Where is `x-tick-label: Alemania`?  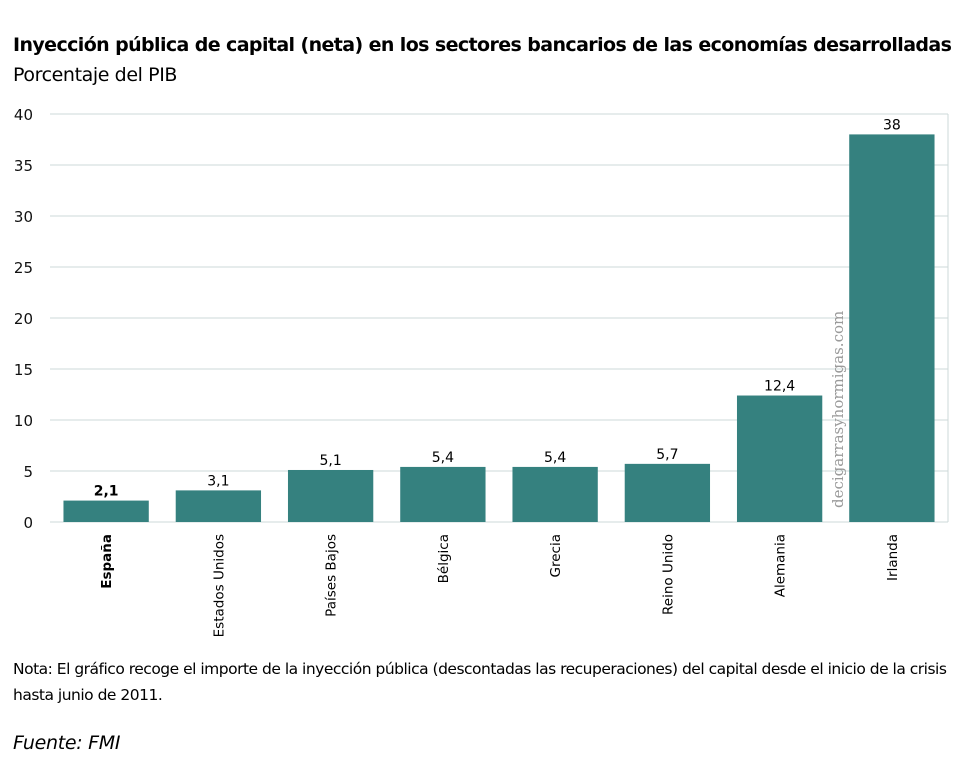 x-tick-label: Alemania is located at coordinates (781, 565).